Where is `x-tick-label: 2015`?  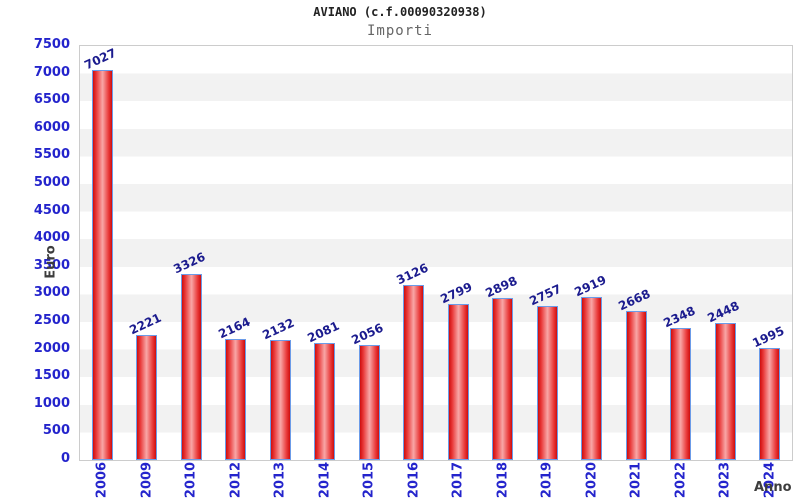 x-tick-label: 2015 is located at coordinates (369, 480).